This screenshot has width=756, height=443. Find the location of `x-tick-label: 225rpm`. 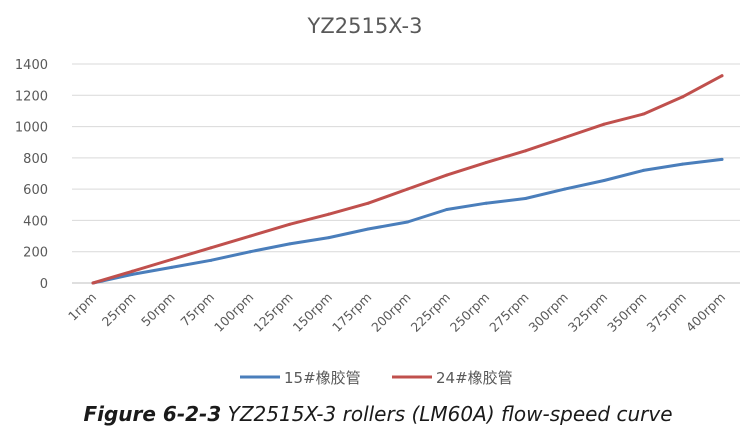

x-tick-label: 225rpm is located at coordinates (430, 312).